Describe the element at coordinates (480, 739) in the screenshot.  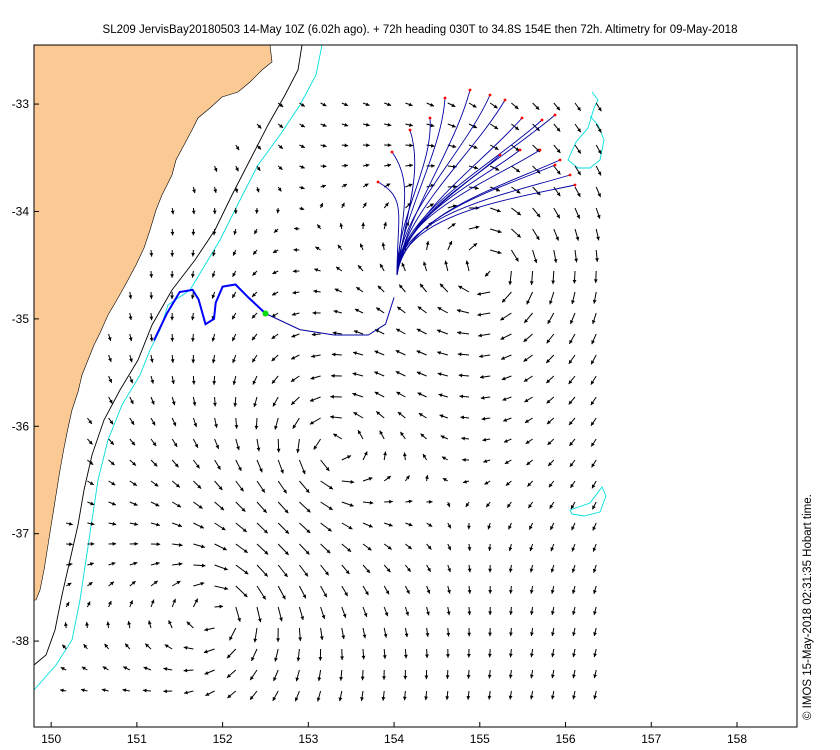
I see `x-tick-label: 155` at that location.